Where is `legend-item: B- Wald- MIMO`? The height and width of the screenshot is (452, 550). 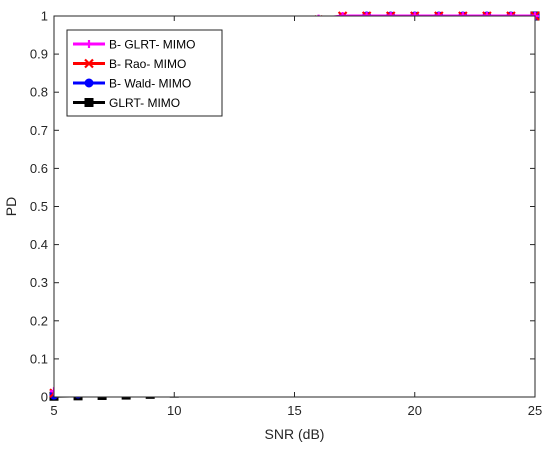
legend-item: B- Wald- MIMO is located at coordinates (132, 84).